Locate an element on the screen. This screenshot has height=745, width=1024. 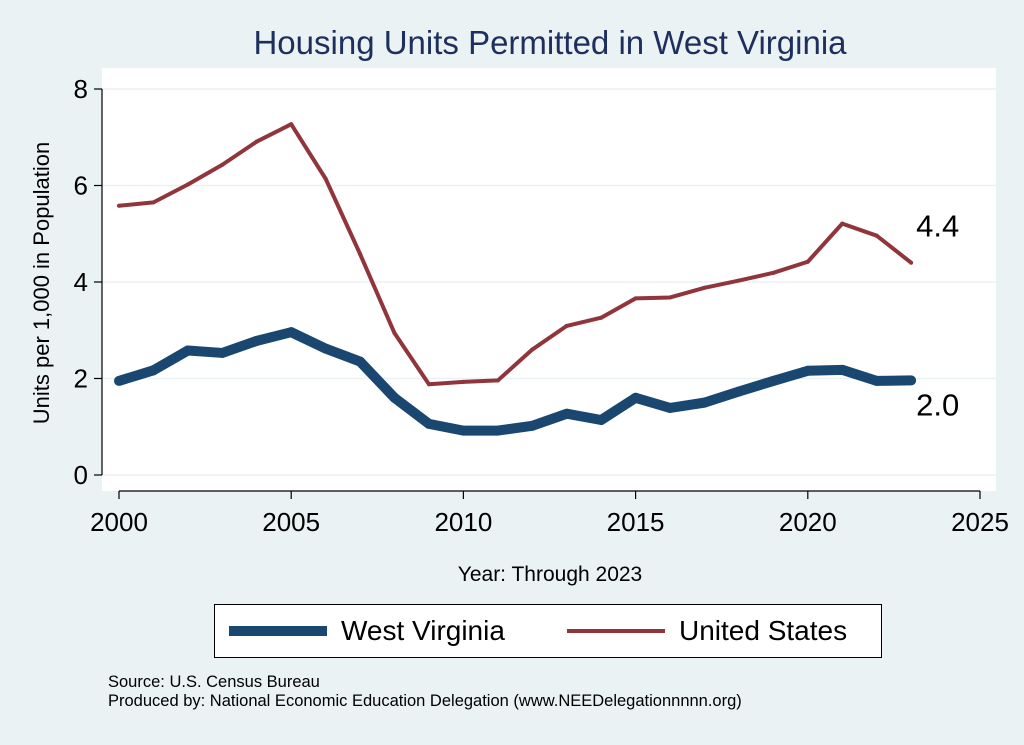
end-label-west-virginia: 2.0 is located at coordinates (937, 404).